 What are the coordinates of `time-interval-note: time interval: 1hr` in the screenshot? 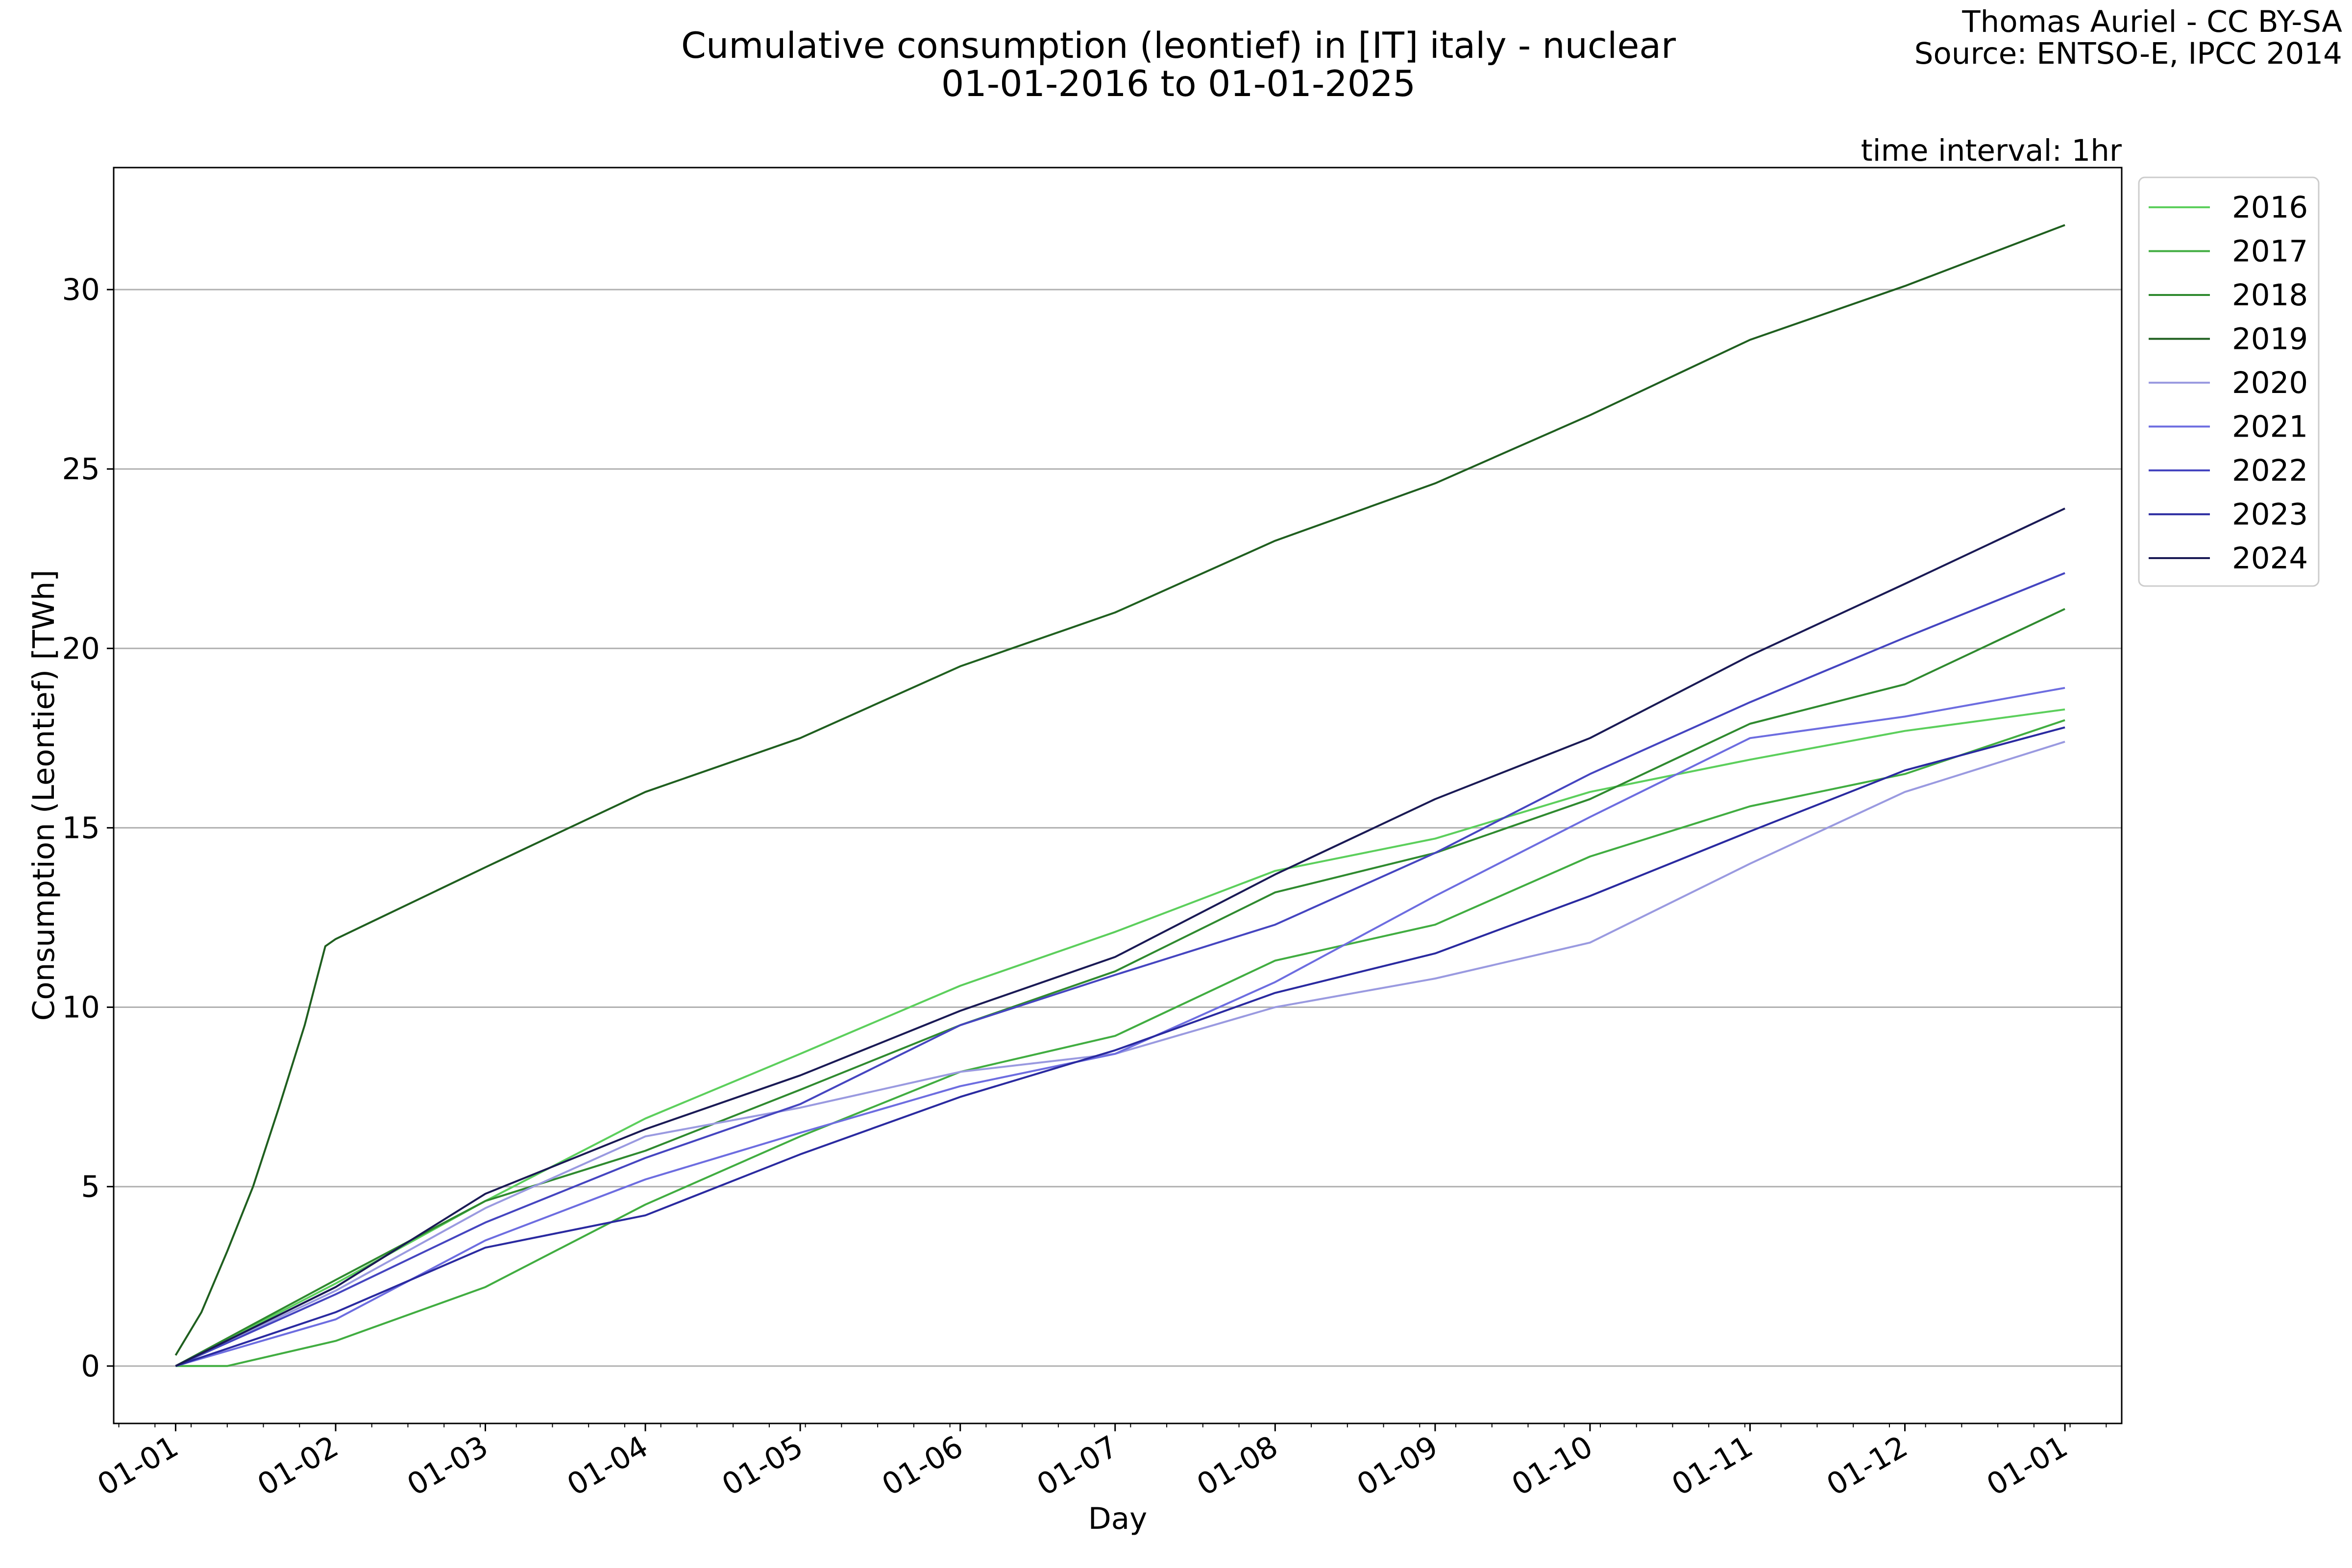 It's located at (1991, 150).